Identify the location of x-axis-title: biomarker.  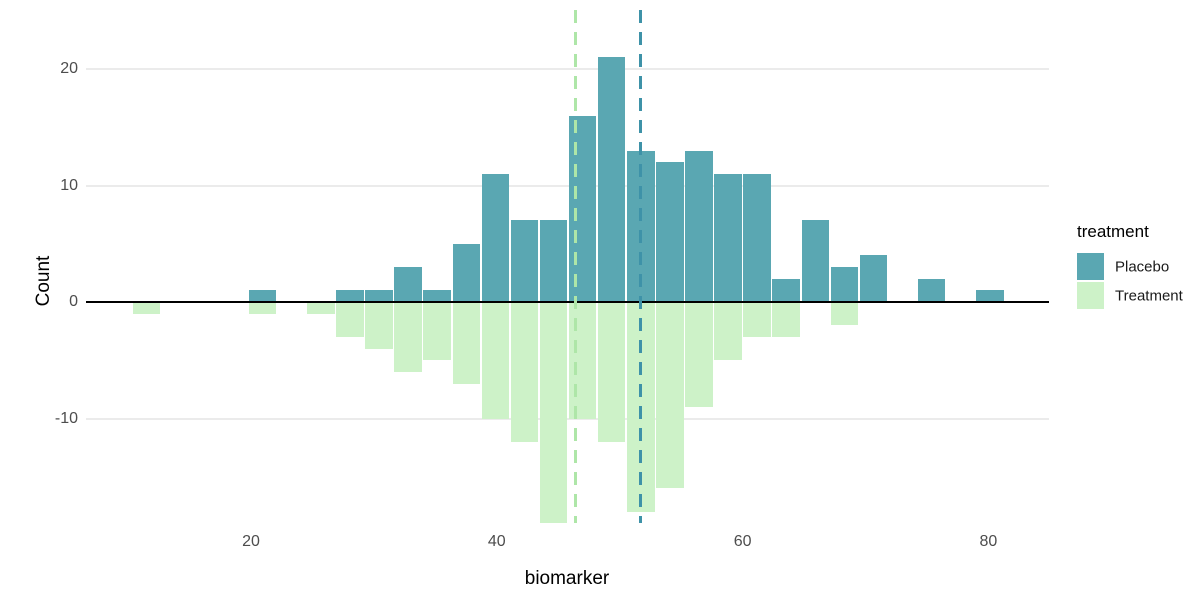
(567, 578).